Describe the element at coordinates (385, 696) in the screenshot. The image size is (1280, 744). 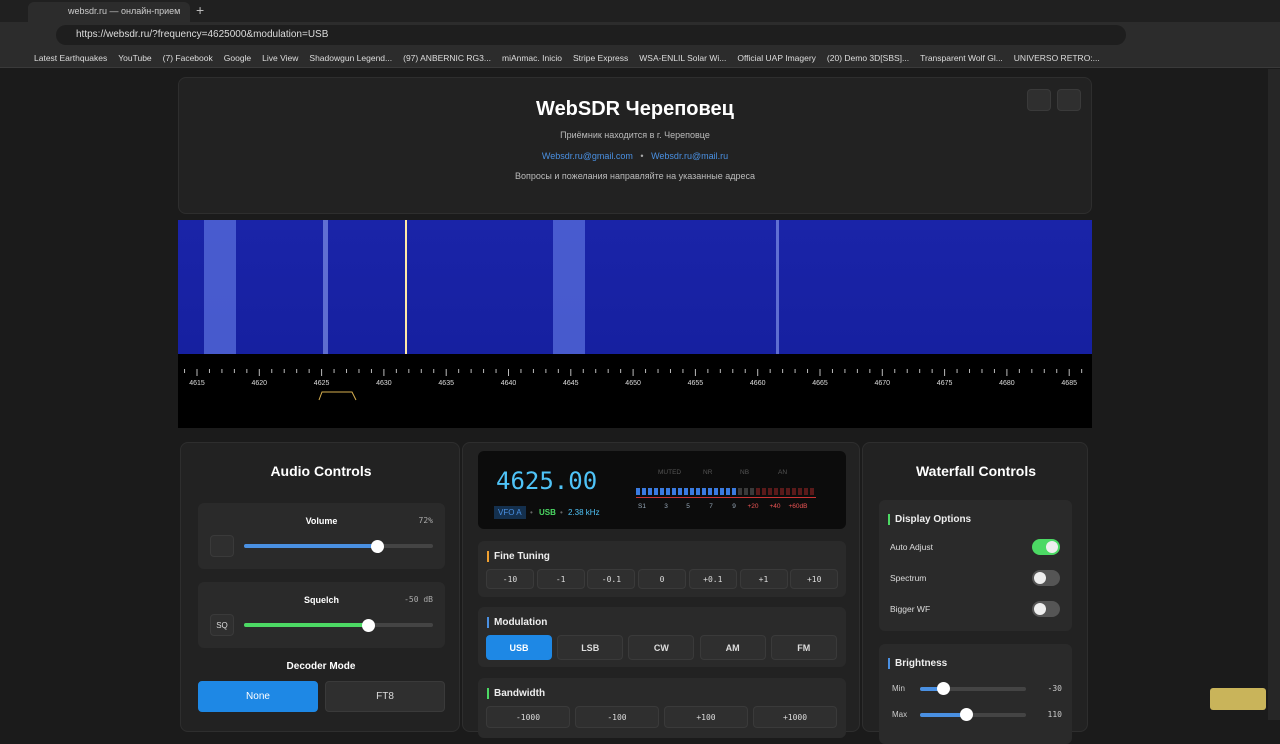
I see `decoder-button: FT8` at that location.